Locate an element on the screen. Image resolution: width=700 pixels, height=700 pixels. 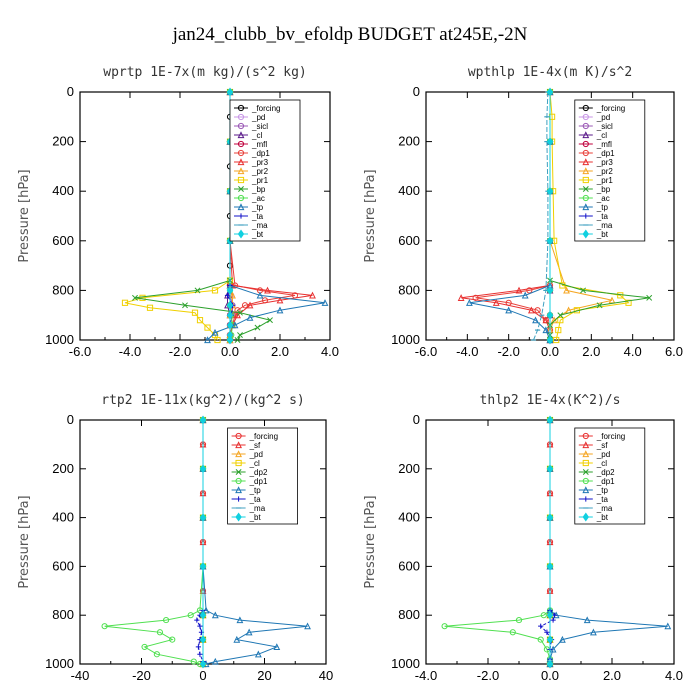
legend-entry: _bp is located at coordinates (258, 189).